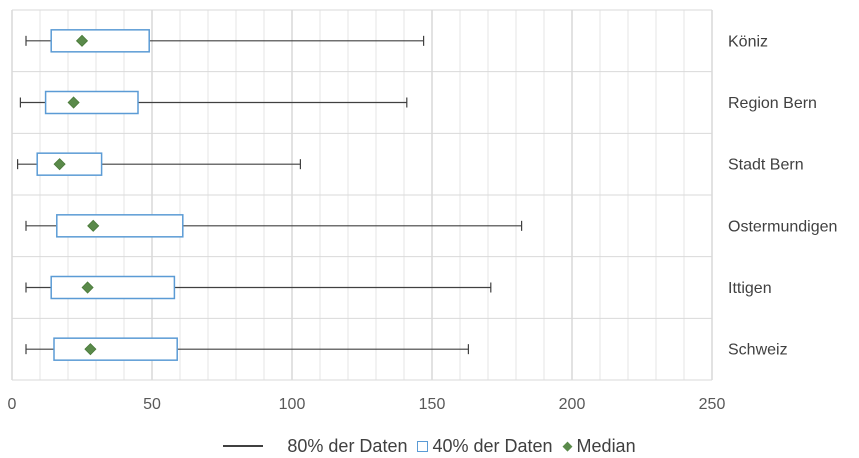 This screenshot has width=859, height=458. I want to click on legend-item-80-percent: 80% der Daten, so click(315, 446).